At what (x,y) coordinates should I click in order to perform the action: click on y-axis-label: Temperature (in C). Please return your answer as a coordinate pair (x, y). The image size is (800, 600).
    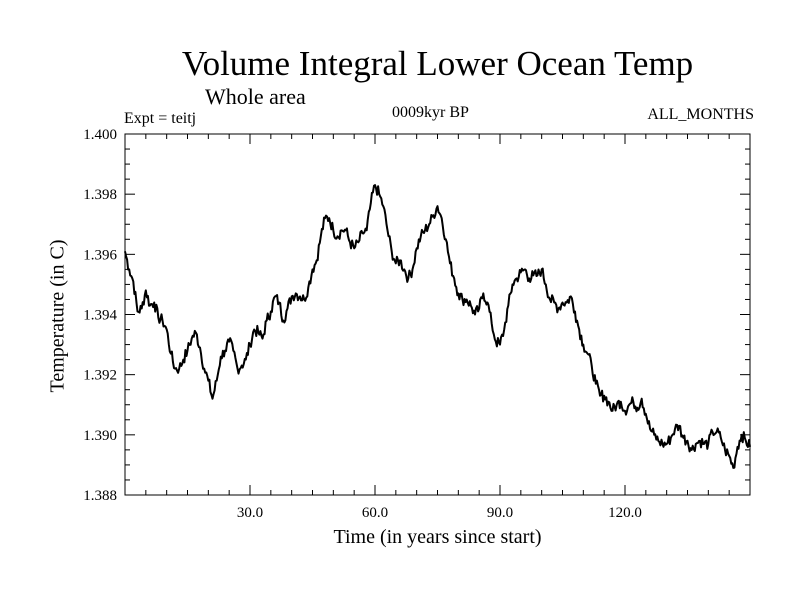
    Looking at the image, I should click on (57, 316).